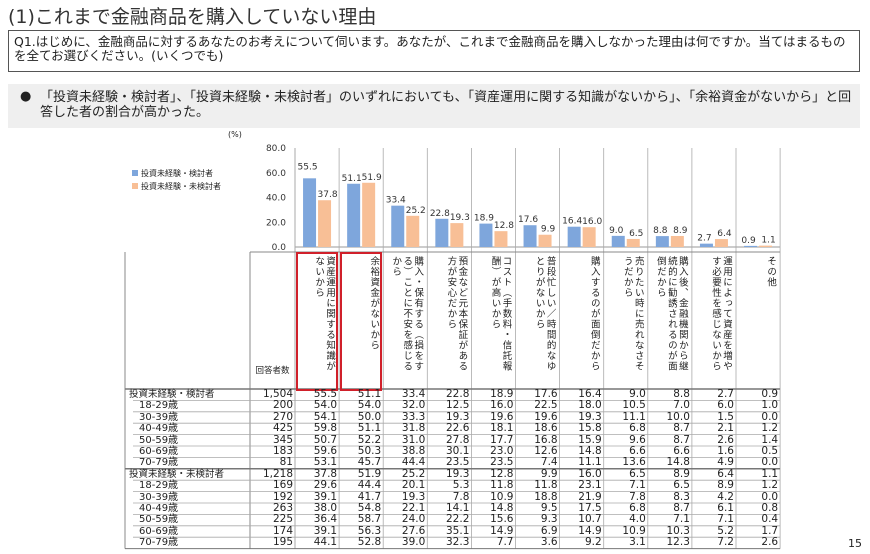  What do you see at coordinates (637, 451) in the screenshot?
I see `table-cell: 6.6` at bounding box center [637, 451].